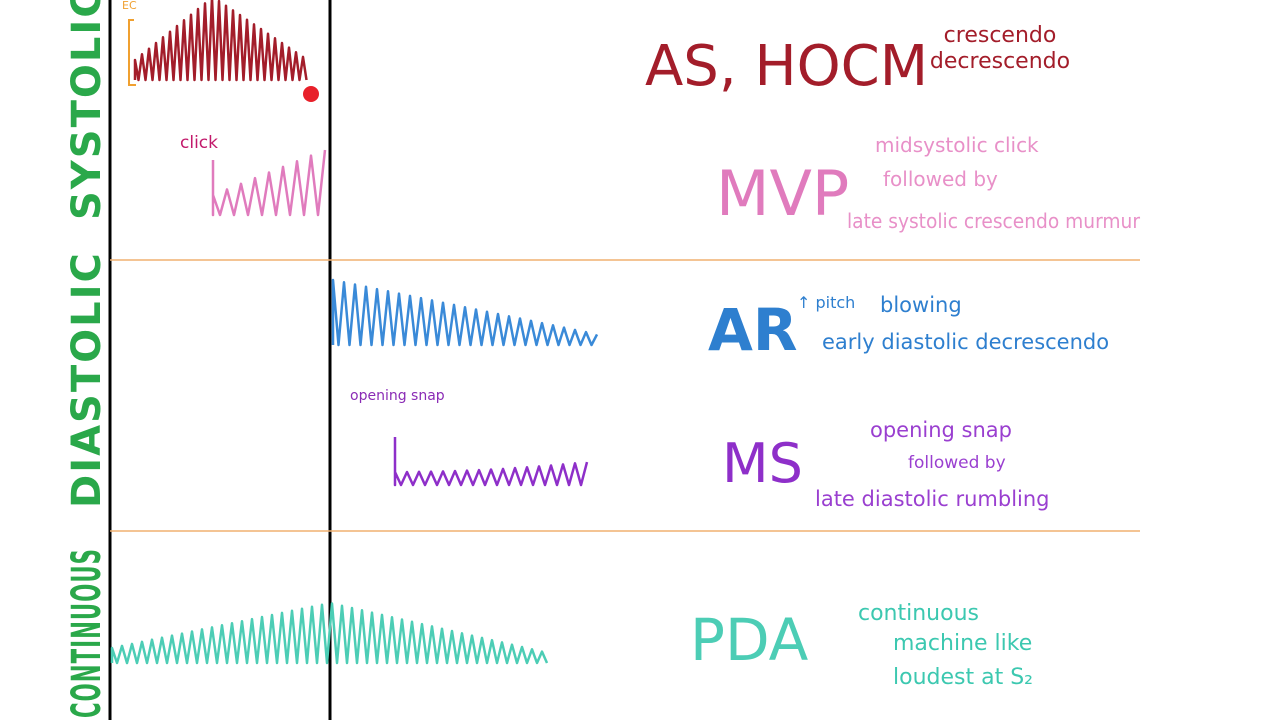 The height and width of the screenshot is (720, 1280). What do you see at coordinates (749, 640) in the screenshot?
I see `murmur-name: PDA` at bounding box center [749, 640].